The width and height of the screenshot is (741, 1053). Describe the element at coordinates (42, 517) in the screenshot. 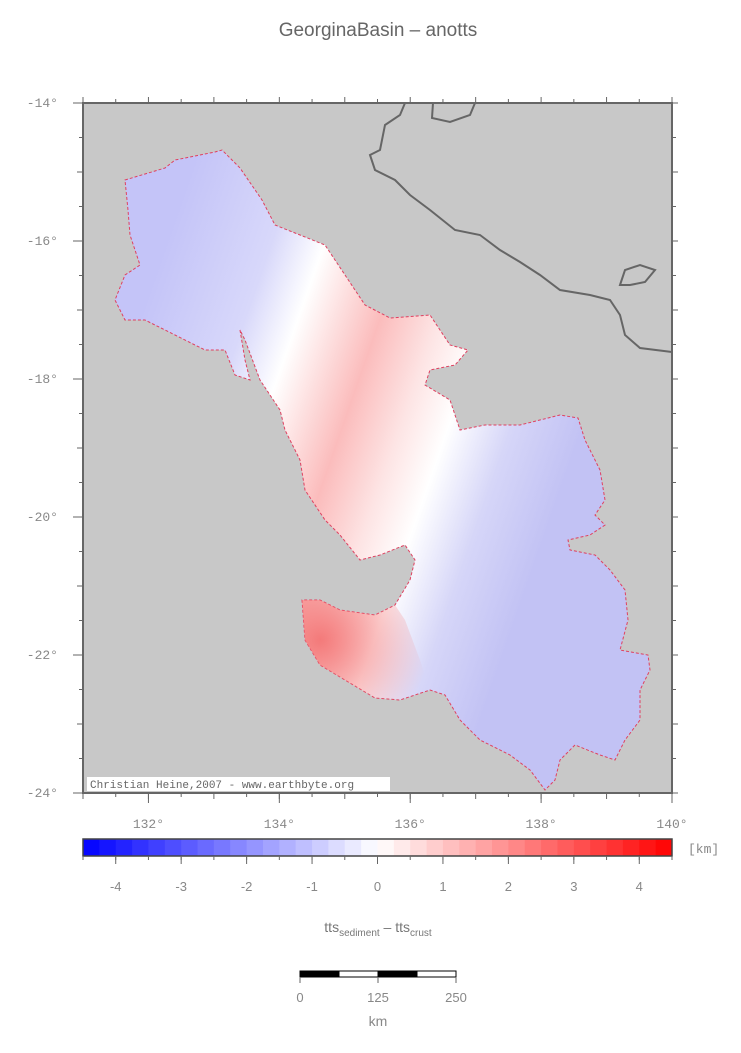

I see `y-tick-label: -20°` at that location.